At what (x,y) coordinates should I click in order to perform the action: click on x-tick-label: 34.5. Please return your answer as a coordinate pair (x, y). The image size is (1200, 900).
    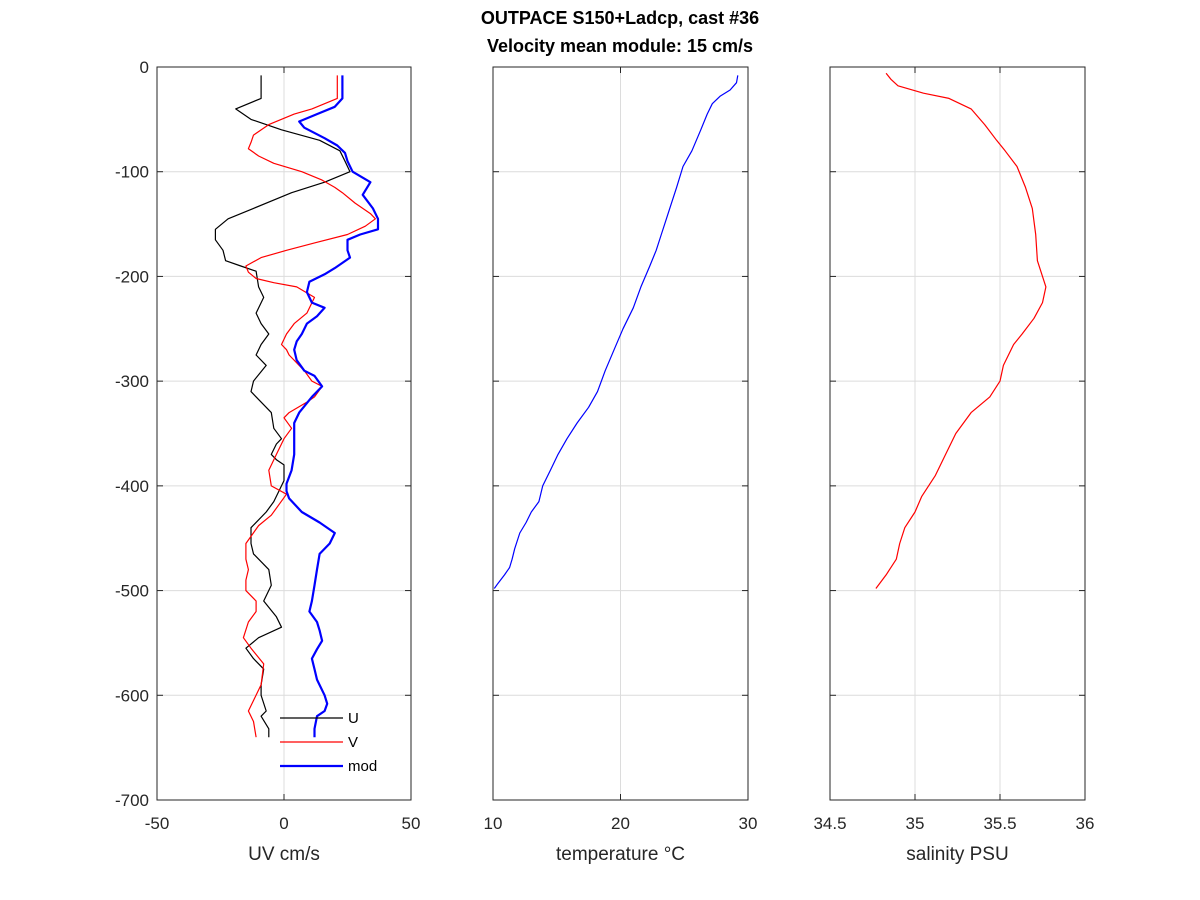
    Looking at the image, I should click on (829, 823).